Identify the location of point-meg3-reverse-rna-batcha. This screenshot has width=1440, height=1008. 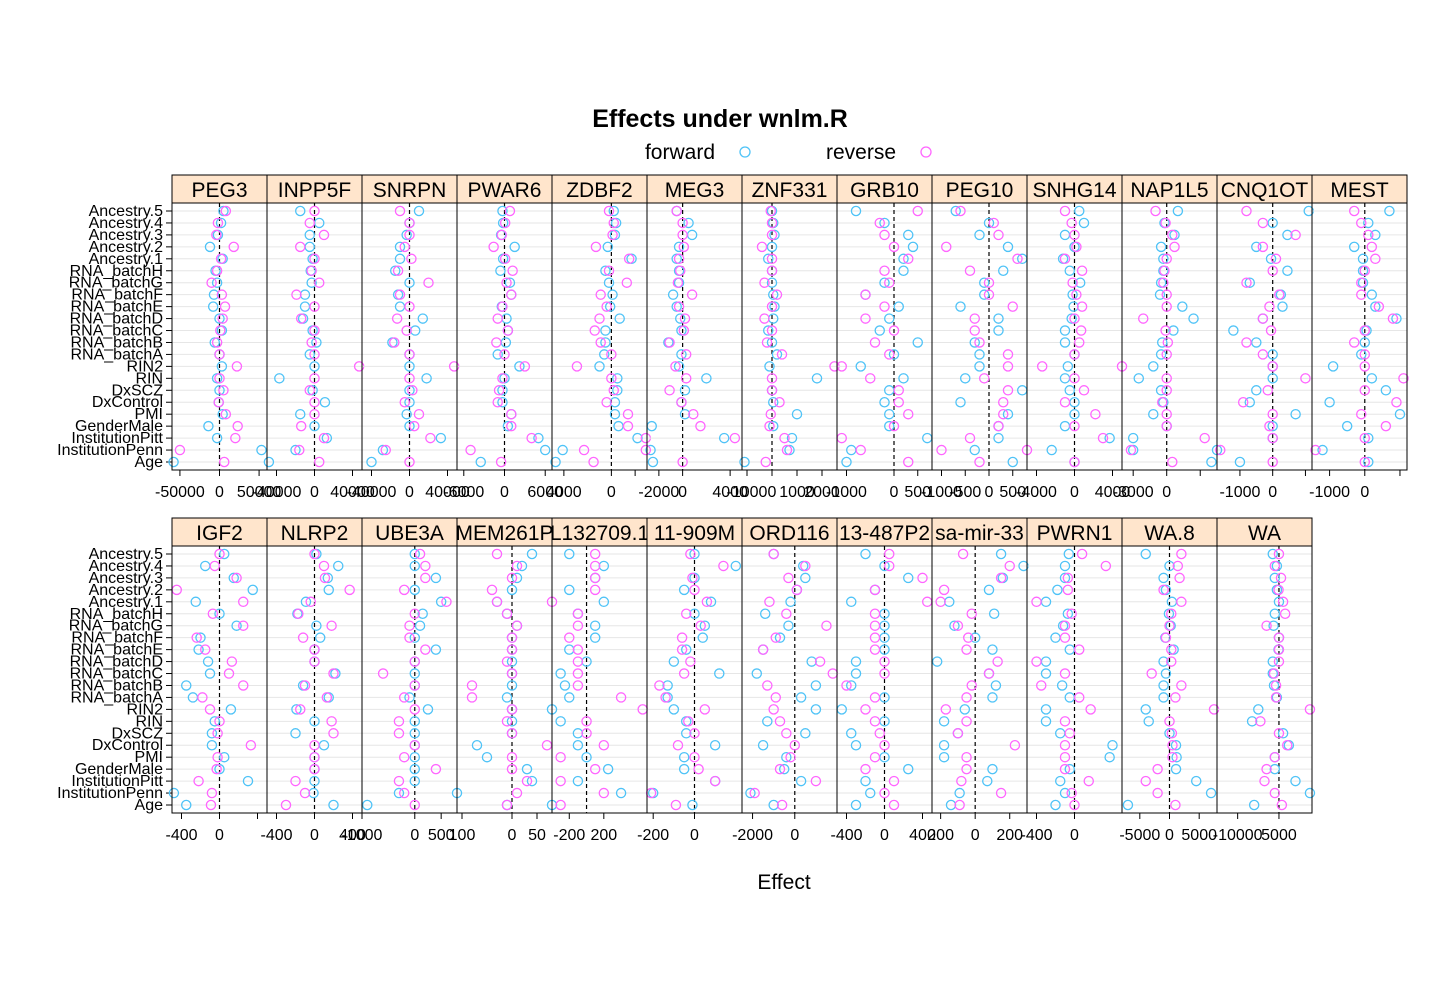
(686, 354).